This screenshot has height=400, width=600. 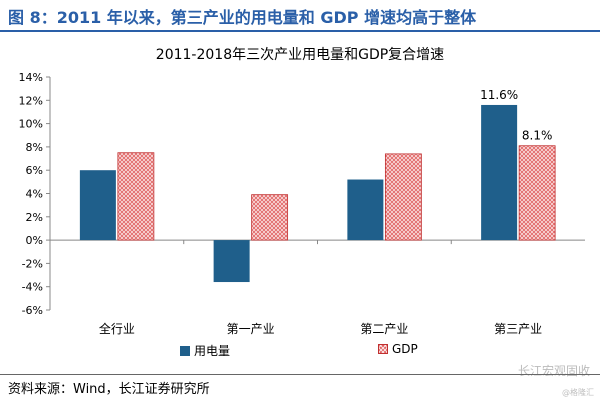 What do you see at coordinates (34, 240) in the screenshot?
I see `y-tick-label: 0%` at bounding box center [34, 240].